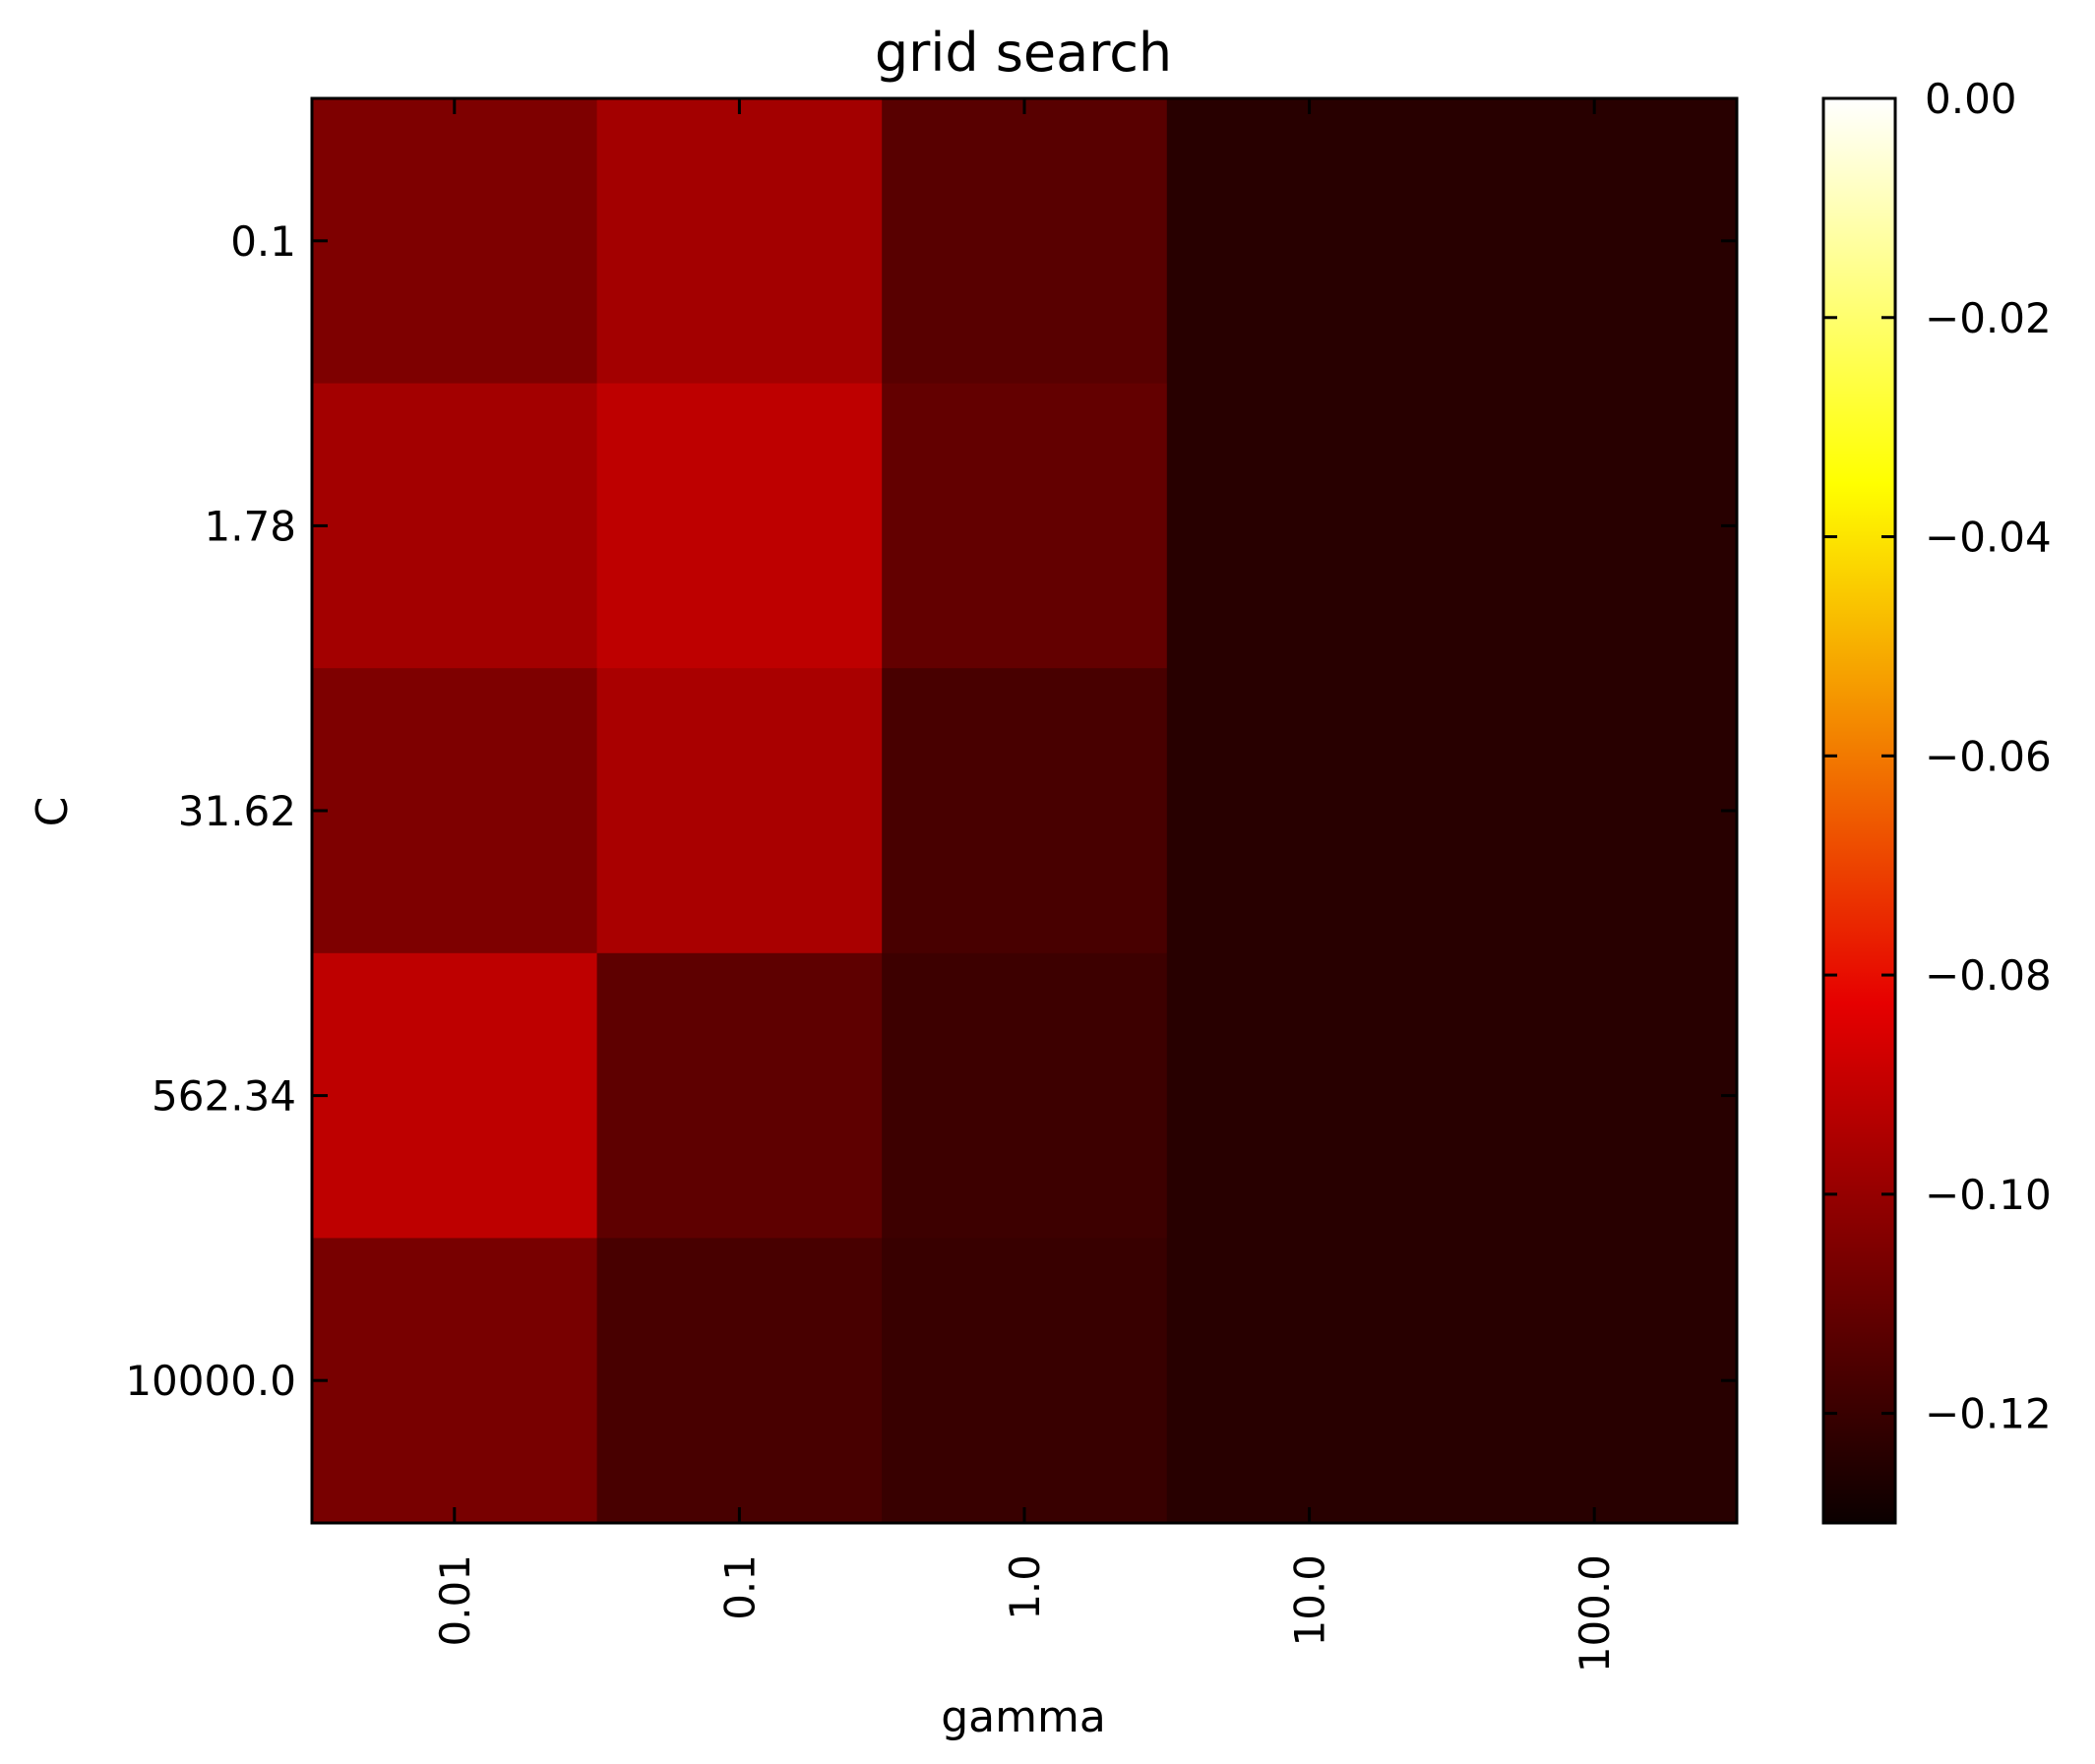 The height and width of the screenshot is (1764, 2095). Describe the element at coordinates (1989, 1195) in the screenshot. I see `colorbar-tick-label: −0.10` at that location.